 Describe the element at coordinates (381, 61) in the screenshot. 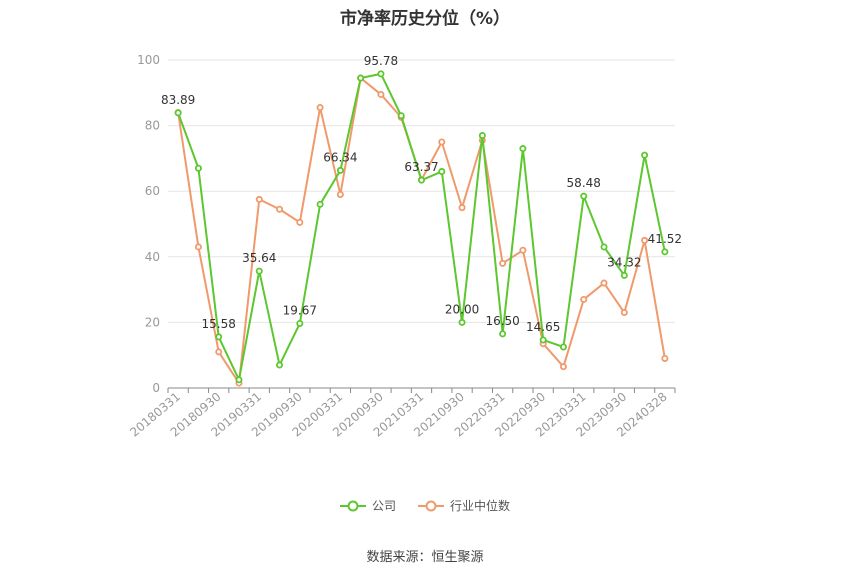

I see `data-label: 95.78` at that location.